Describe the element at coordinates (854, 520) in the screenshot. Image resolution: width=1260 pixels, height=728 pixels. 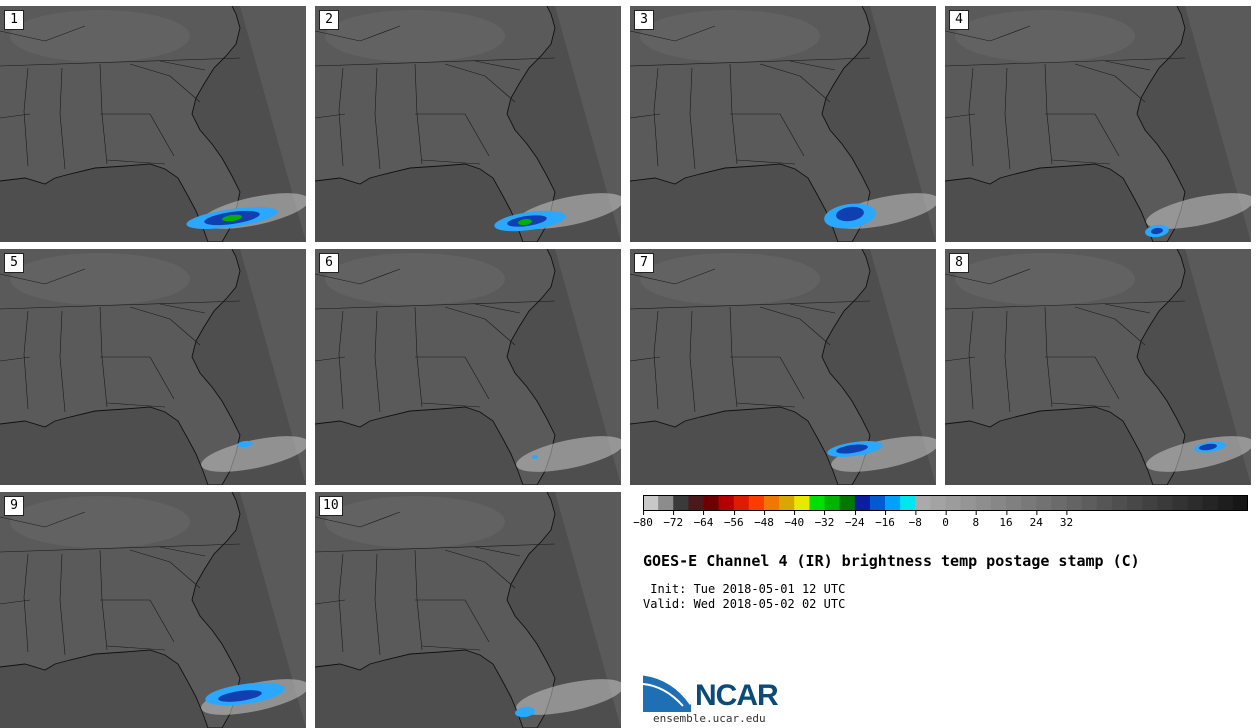
I see `colorbar-tick-label: −24` at that location.